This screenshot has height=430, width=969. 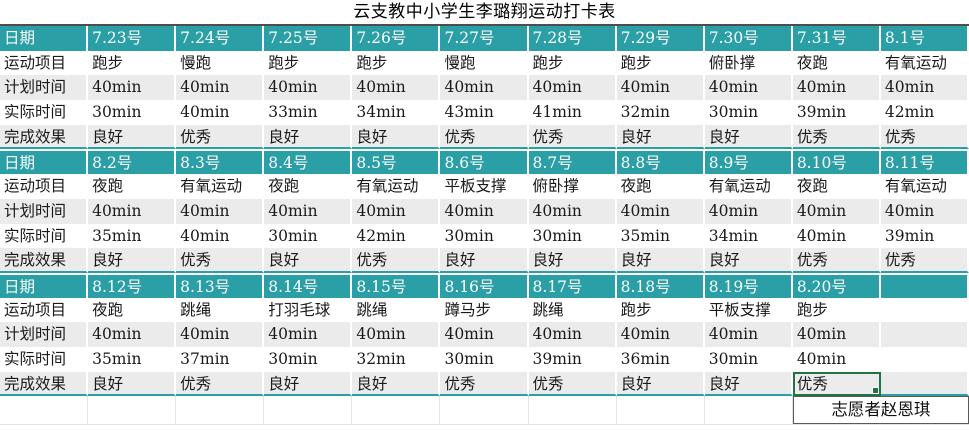 What do you see at coordinates (44, 38) in the screenshot?
I see `row-label-cell: 日期` at bounding box center [44, 38].